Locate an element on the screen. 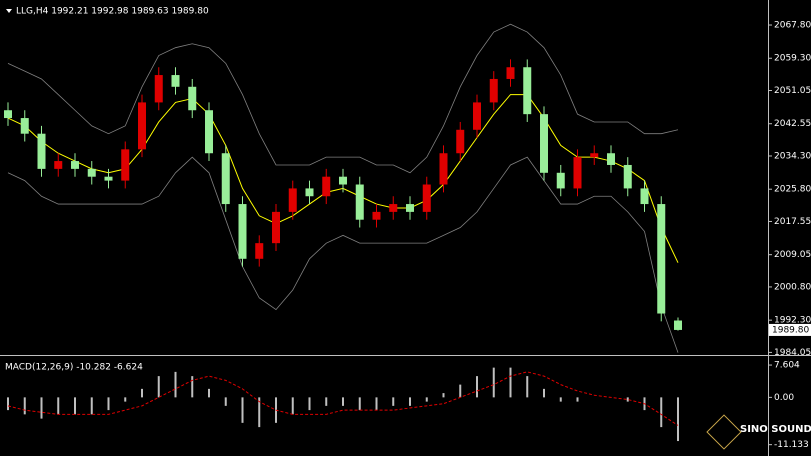 Image resolution: width=811 pixels, height=456 pixels. y-tick-label: 2034.30 is located at coordinates (792, 156).